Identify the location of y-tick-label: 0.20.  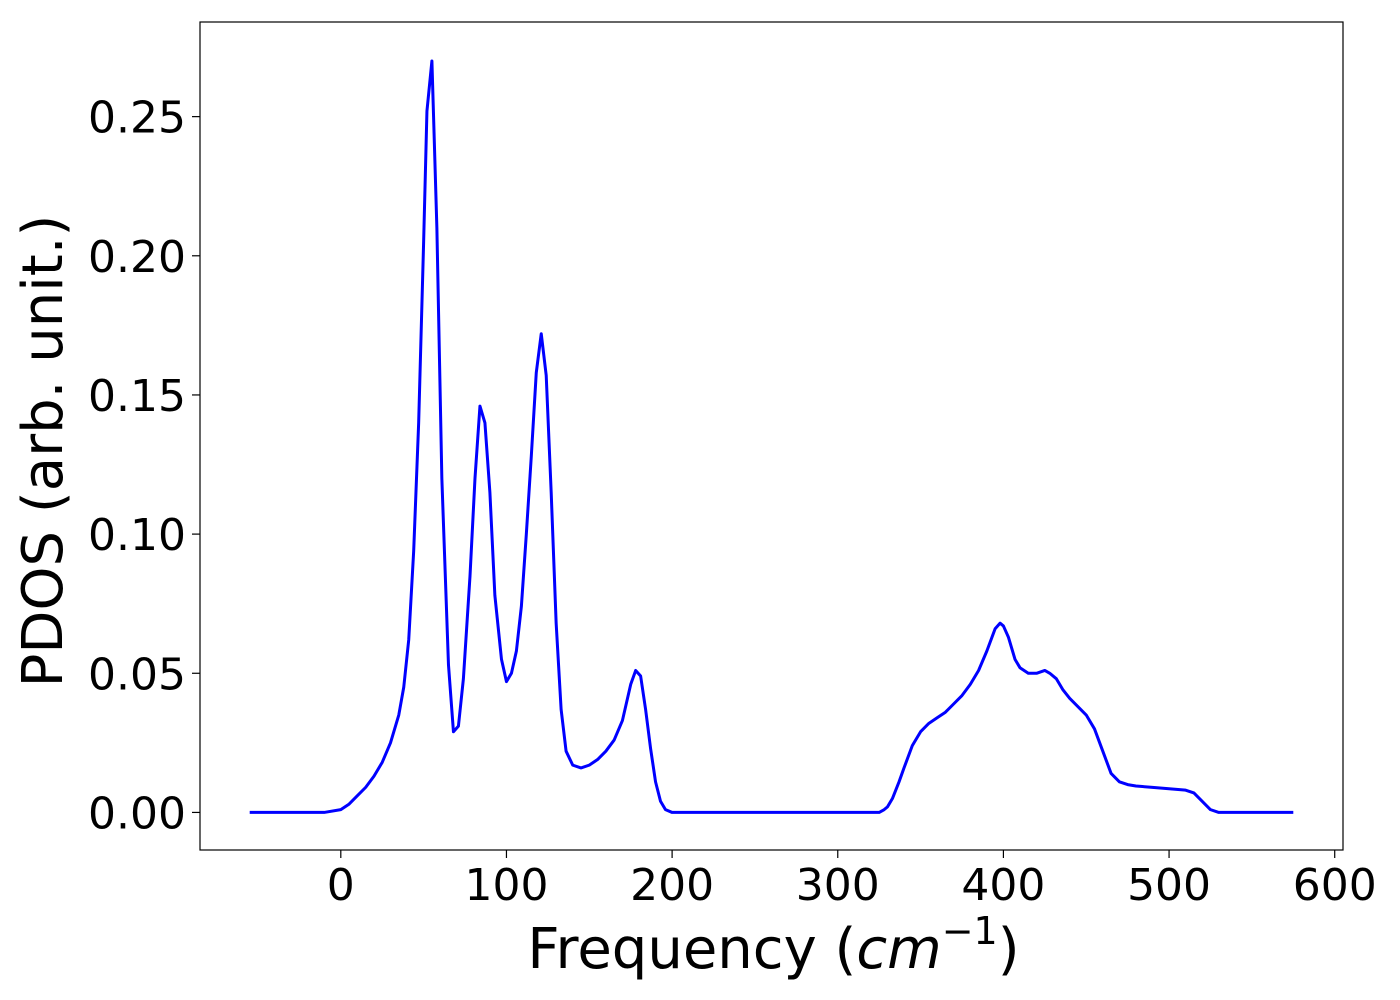
(137, 257).